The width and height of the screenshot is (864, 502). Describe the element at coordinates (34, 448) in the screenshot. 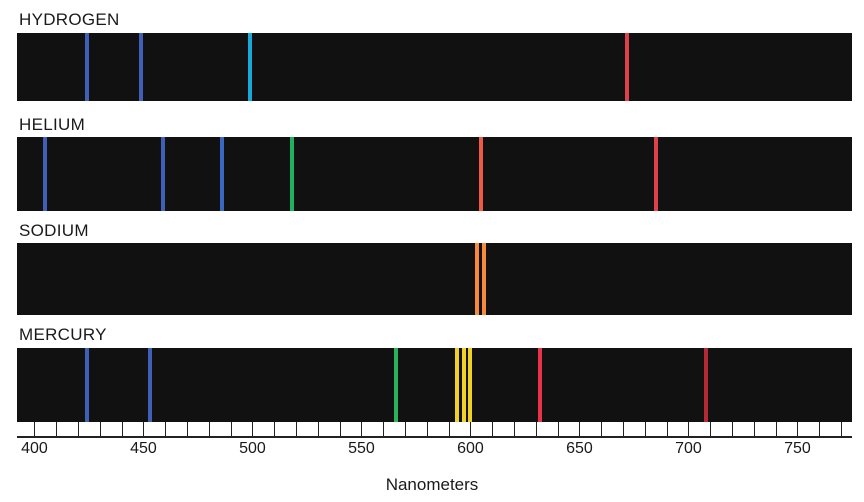

I see `tick-label-400: 400` at that location.